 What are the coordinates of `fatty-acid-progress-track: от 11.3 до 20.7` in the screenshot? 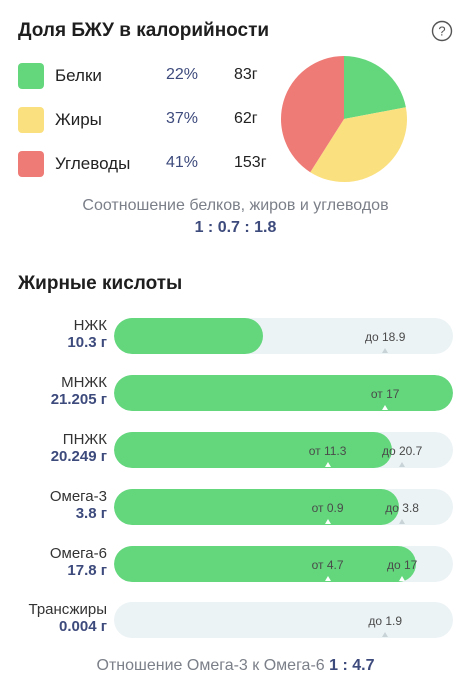 It's located at (283, 450).